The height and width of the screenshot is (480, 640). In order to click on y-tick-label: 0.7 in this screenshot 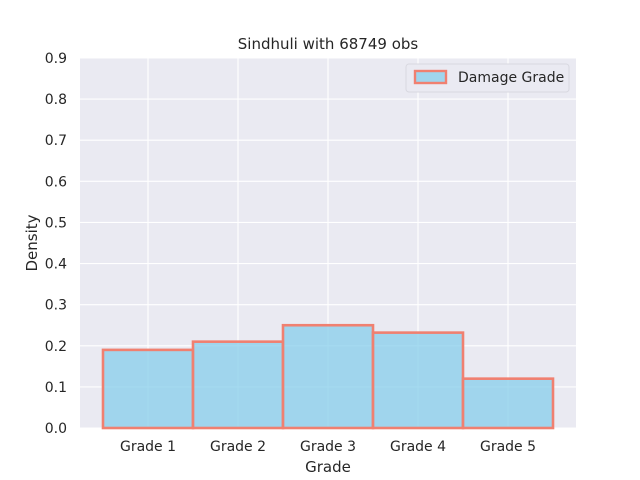, I will do `click(56, 141)`.